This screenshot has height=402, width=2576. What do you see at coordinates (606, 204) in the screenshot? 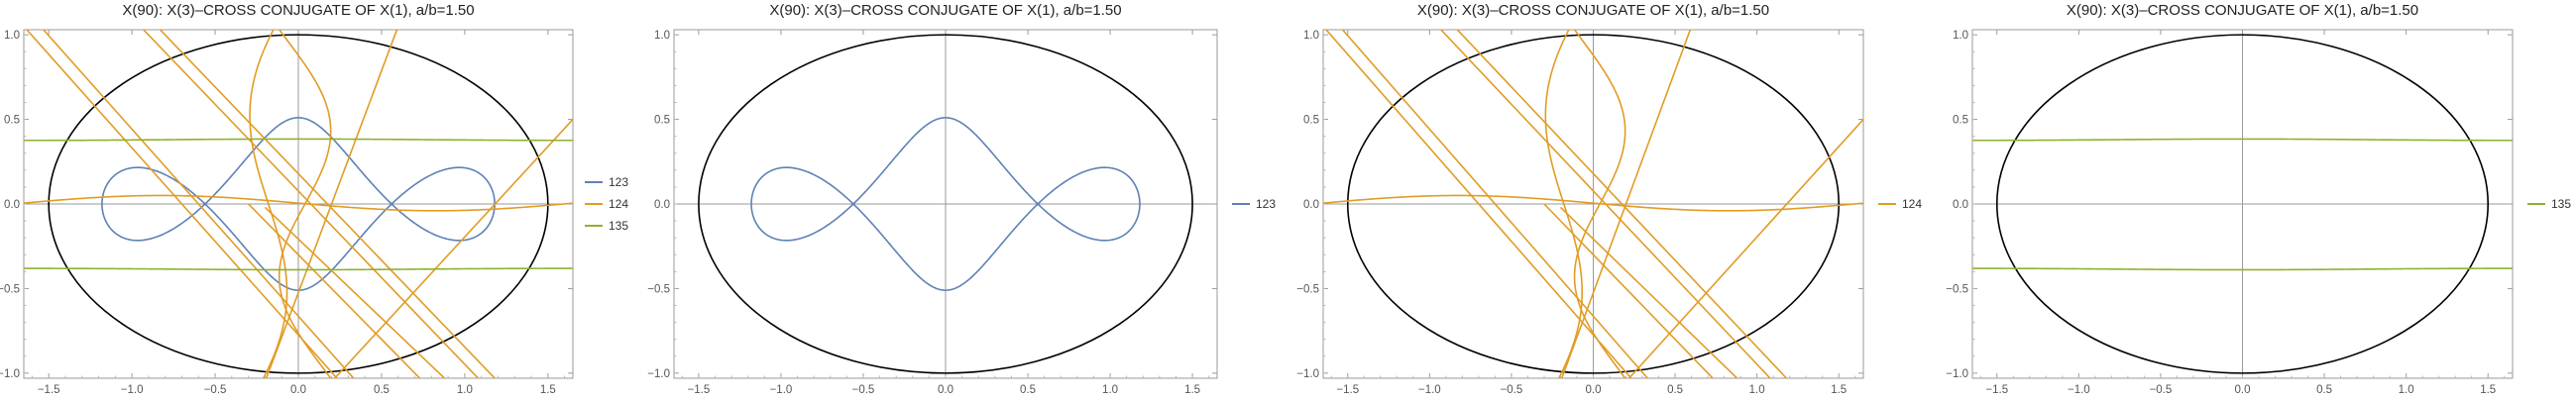
I see `legend: 123 124 135` at bounding box center [606, 204].